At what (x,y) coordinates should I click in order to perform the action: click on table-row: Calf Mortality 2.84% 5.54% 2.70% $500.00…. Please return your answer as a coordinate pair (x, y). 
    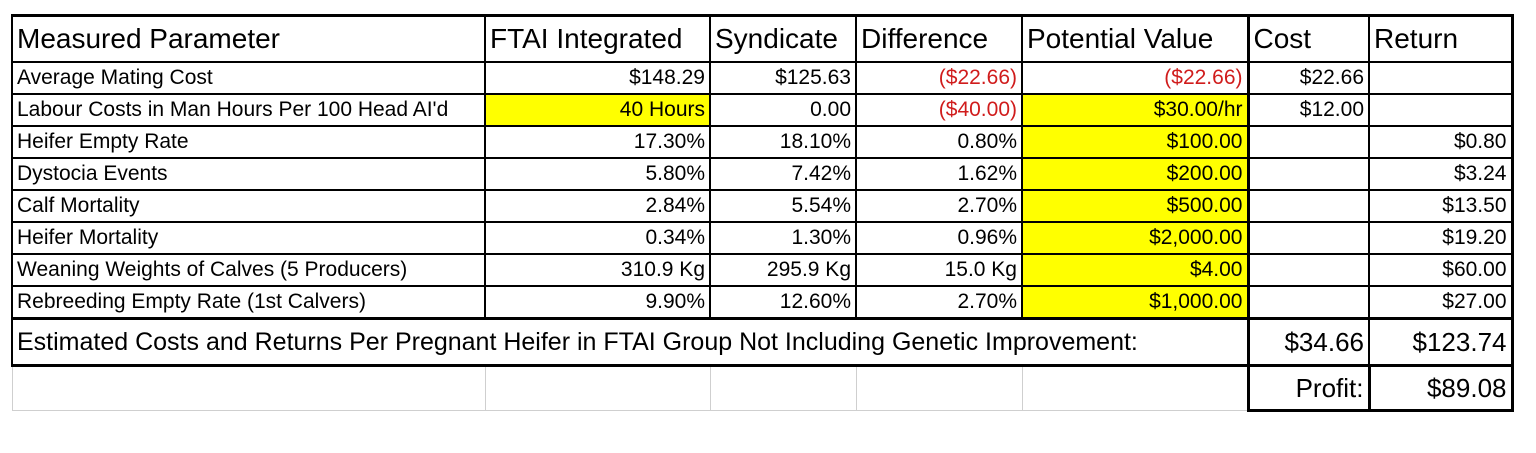
    Looking at the image, I should click on (762, 206).